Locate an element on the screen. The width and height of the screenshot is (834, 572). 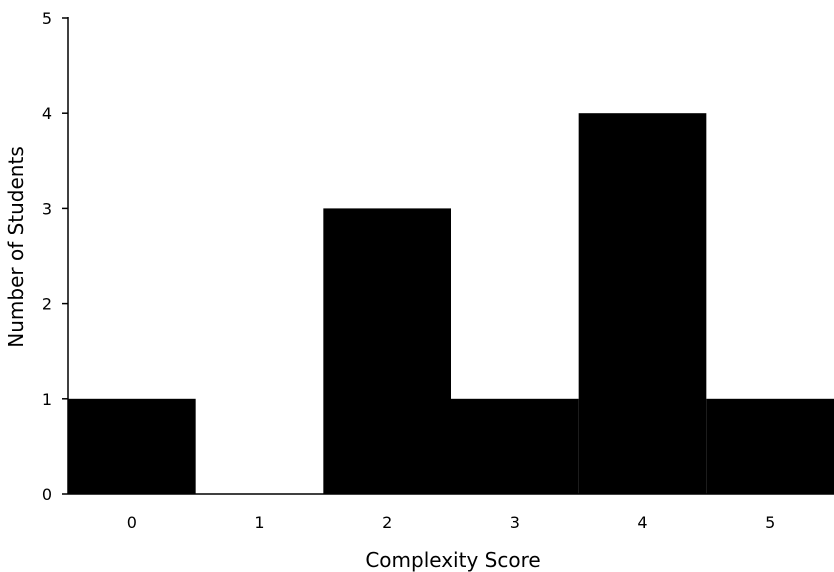
x-tick-label: 5 is located at coordinates (770, 522).